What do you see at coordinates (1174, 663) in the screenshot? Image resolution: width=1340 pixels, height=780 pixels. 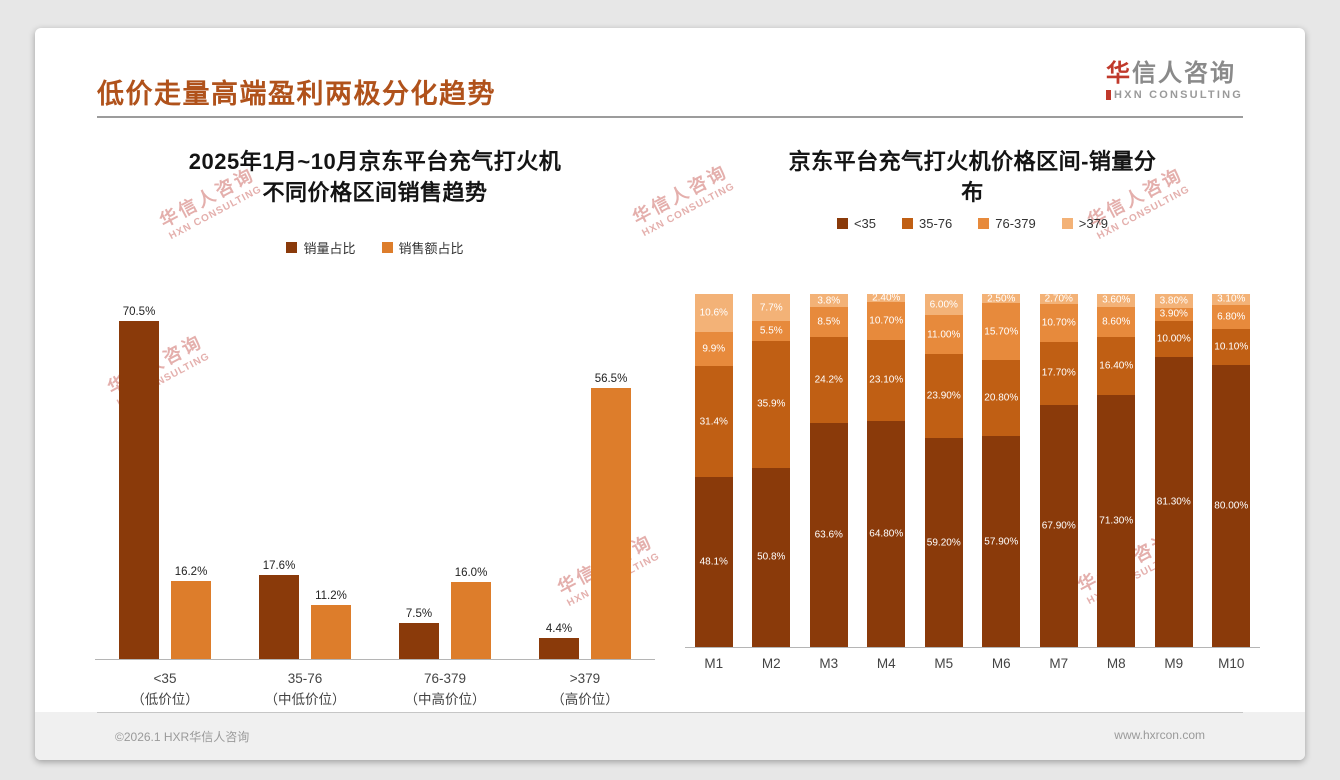 I see `month-label: M9` at bounding box center [1174, 663].